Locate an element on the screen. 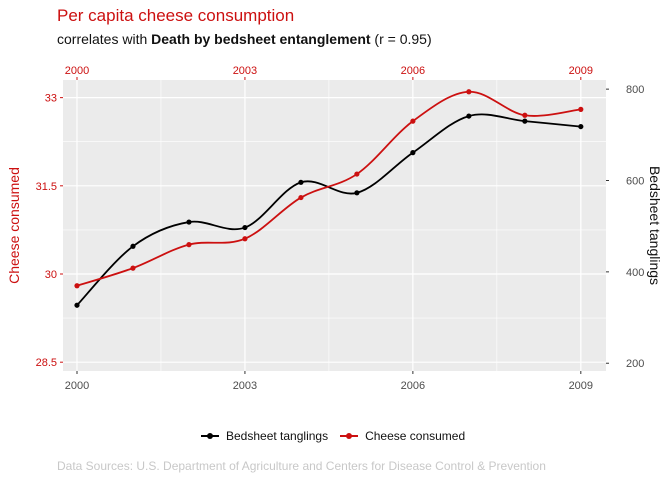 This screenshot has height=480, width=672. x-tick-label-bottom: 2003 is located at coordinates (245, 386).